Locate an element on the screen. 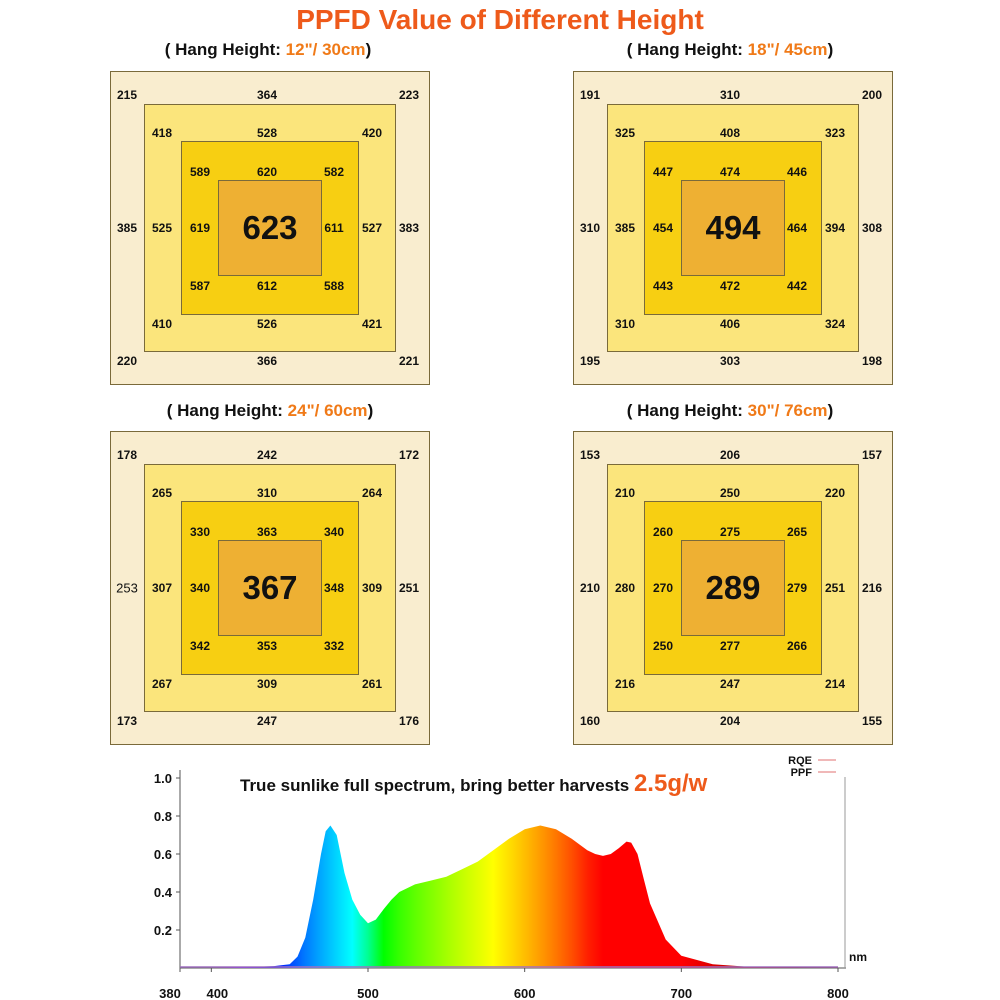 This screenshot has width=1000, height=1000. legend-rqe-label: RQE is located at coordinates (800, 761).